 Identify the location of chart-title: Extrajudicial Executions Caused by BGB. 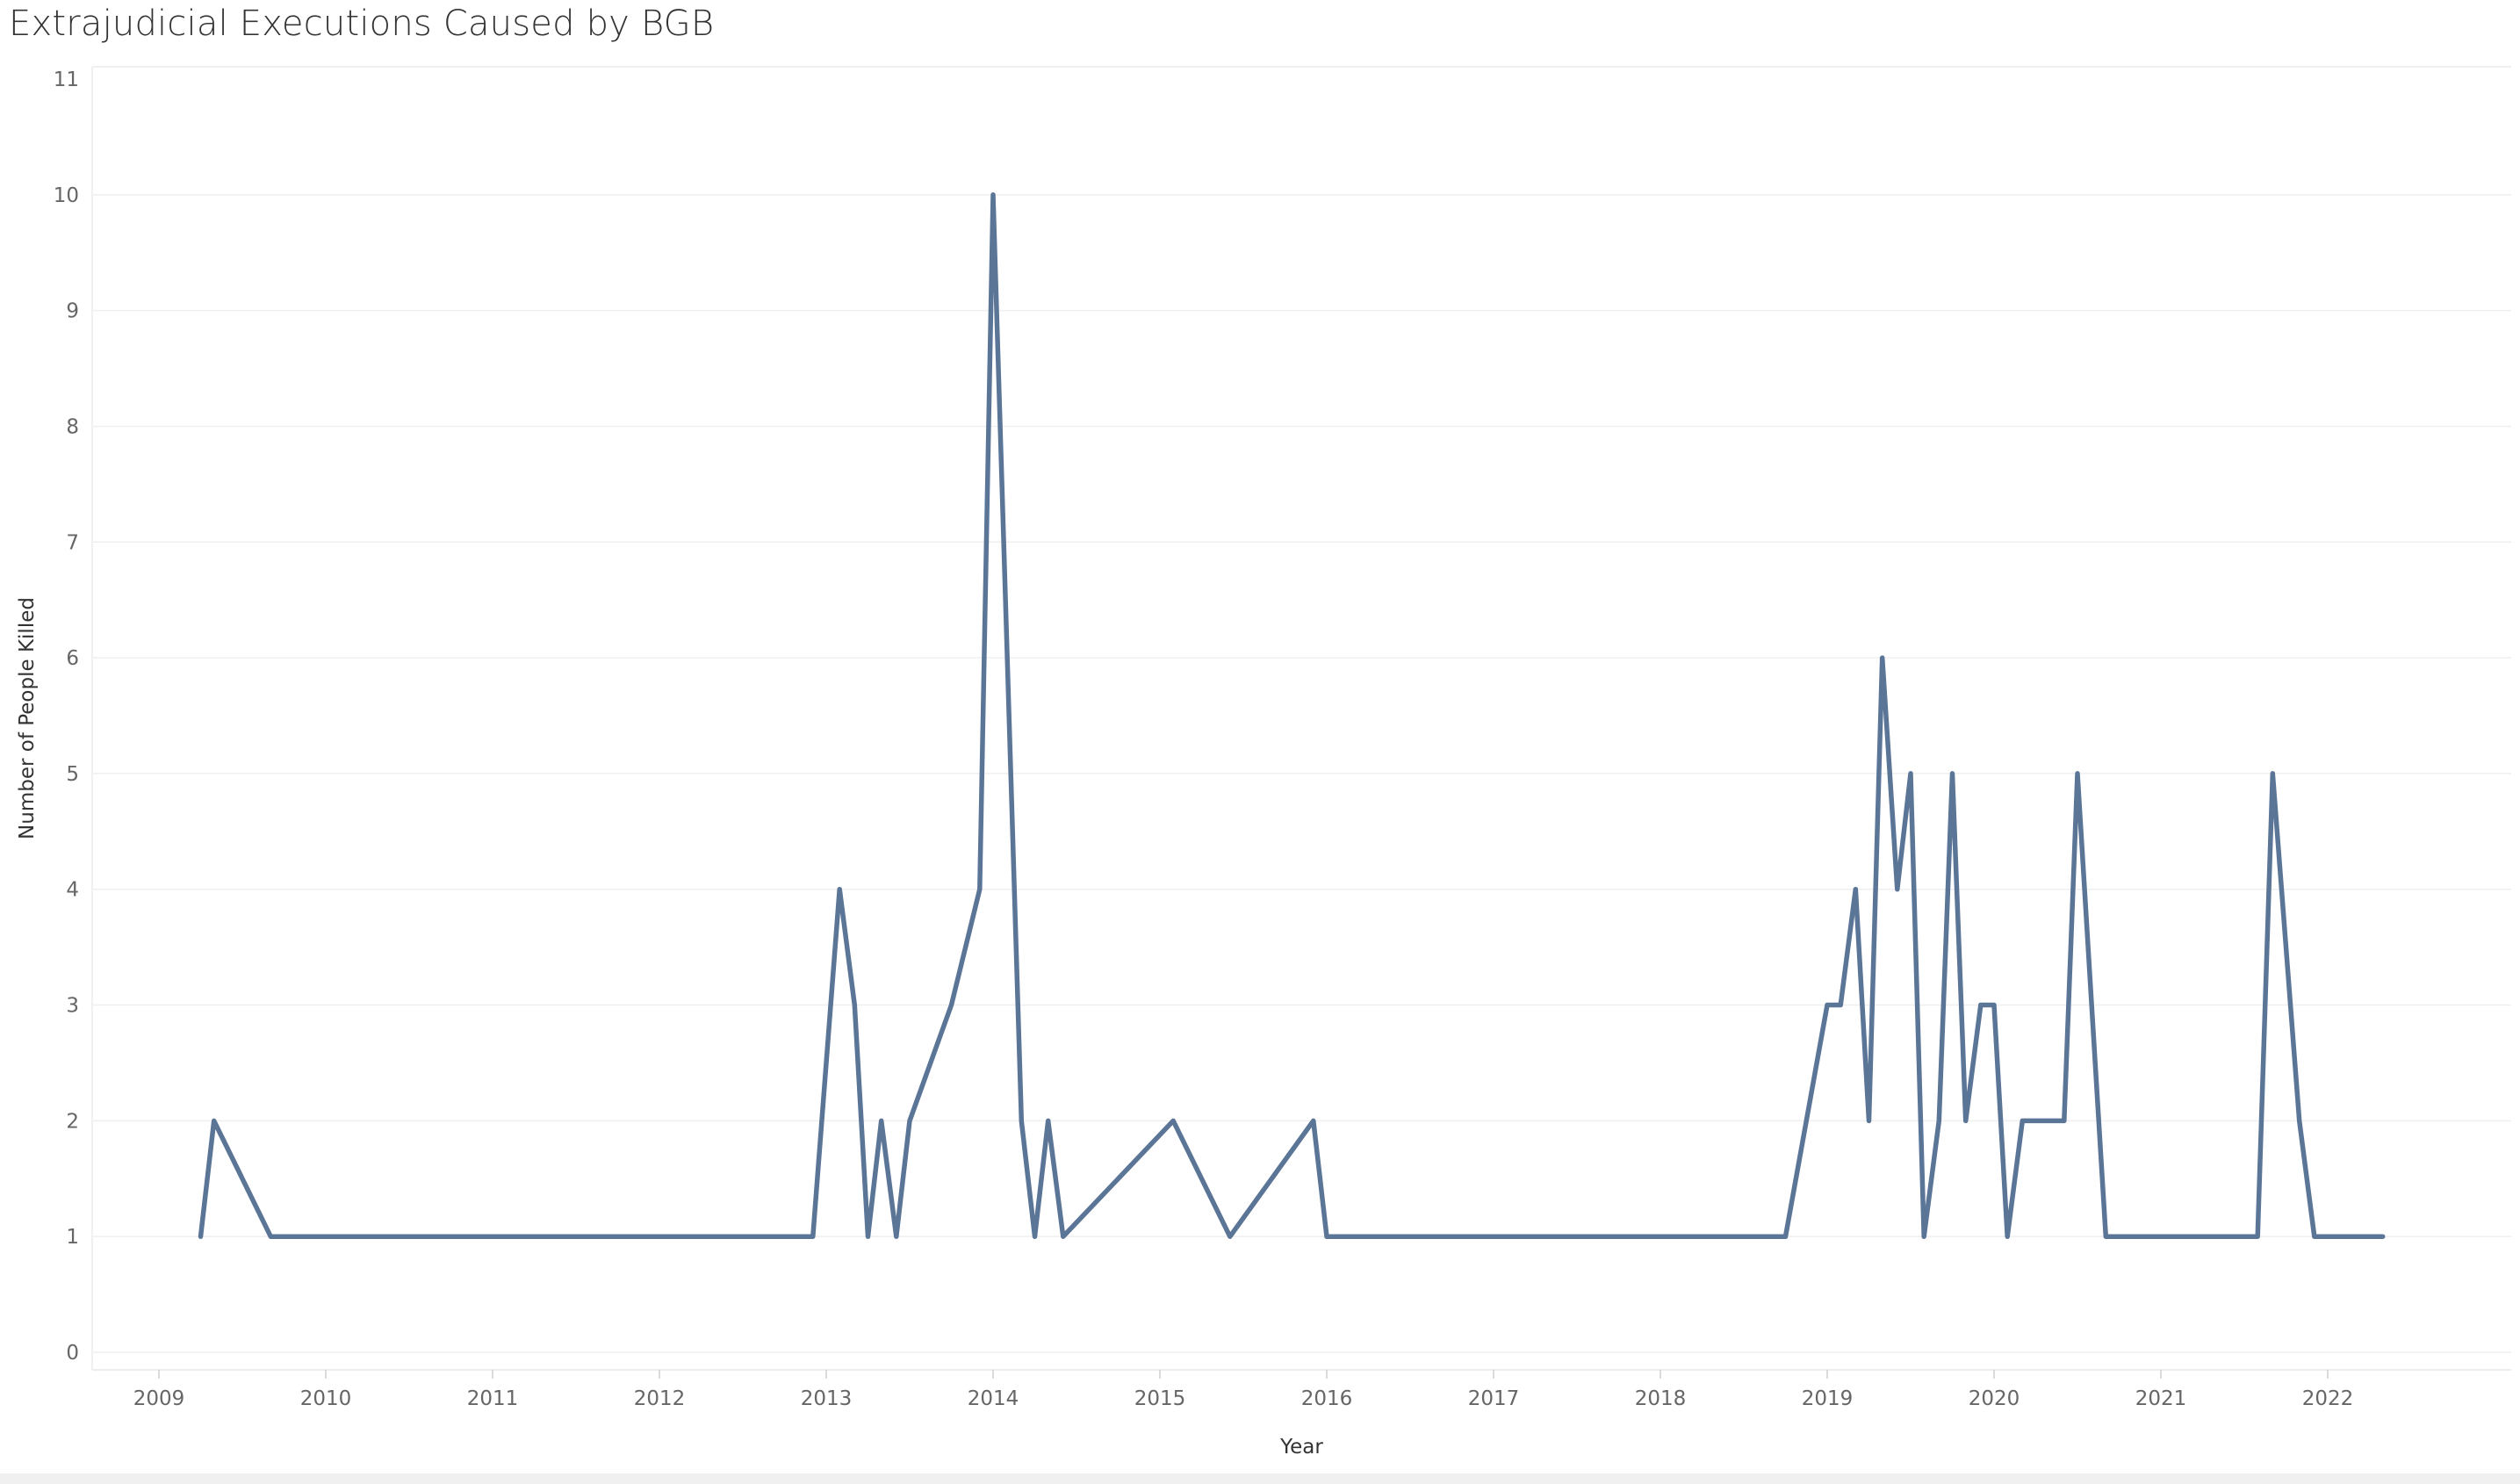
(362, 24).